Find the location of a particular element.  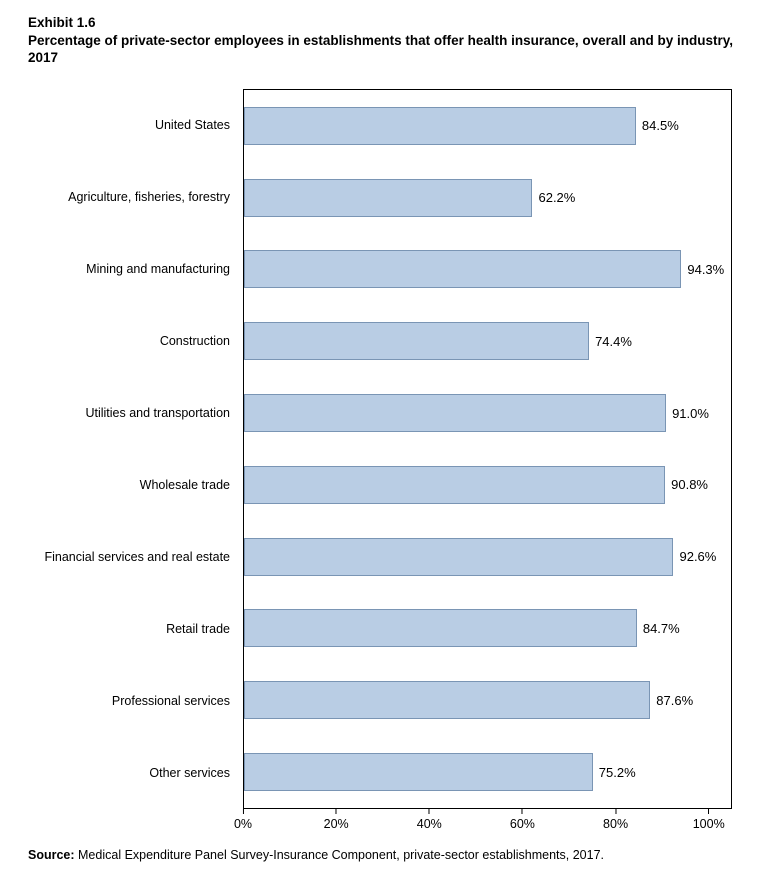

bar-value-label: 75.2% is located at coordinates (617, 772).